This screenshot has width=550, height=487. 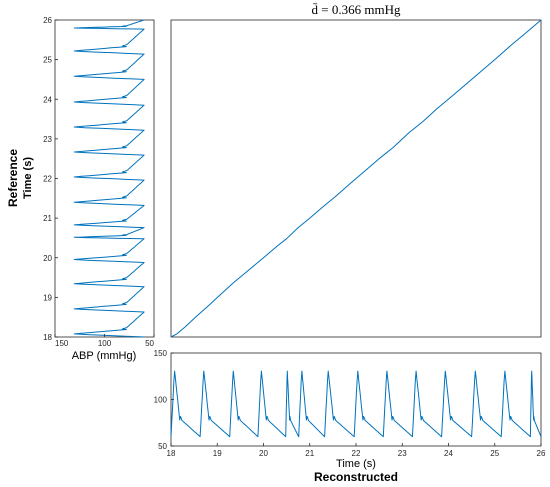 What do you see at coordinates (47, 20) in the screenshot?
I see `left-y-tick-label: 26` at bounding box center [47, 20].